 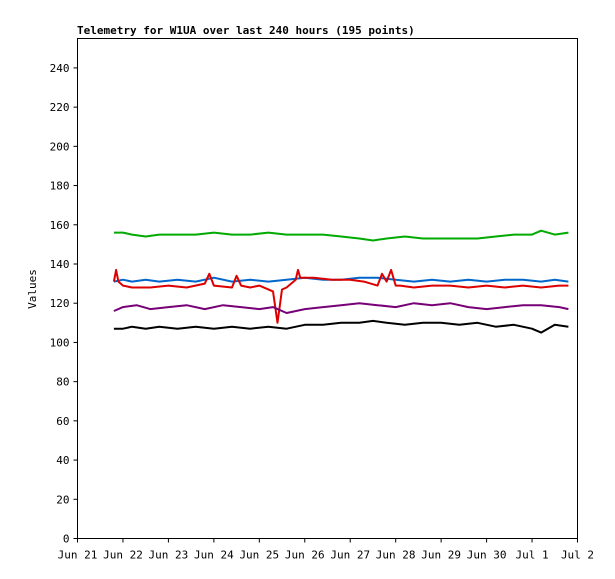 What do you see at coordinates (531, 555) in the screenshot?
I see `x-tick-label: Jul 1` at bounding box center [531, 555].